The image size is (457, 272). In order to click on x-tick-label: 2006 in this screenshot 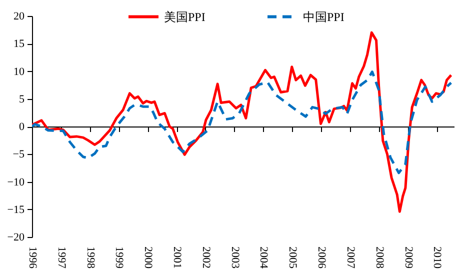, I will do `click(322, 257)`.